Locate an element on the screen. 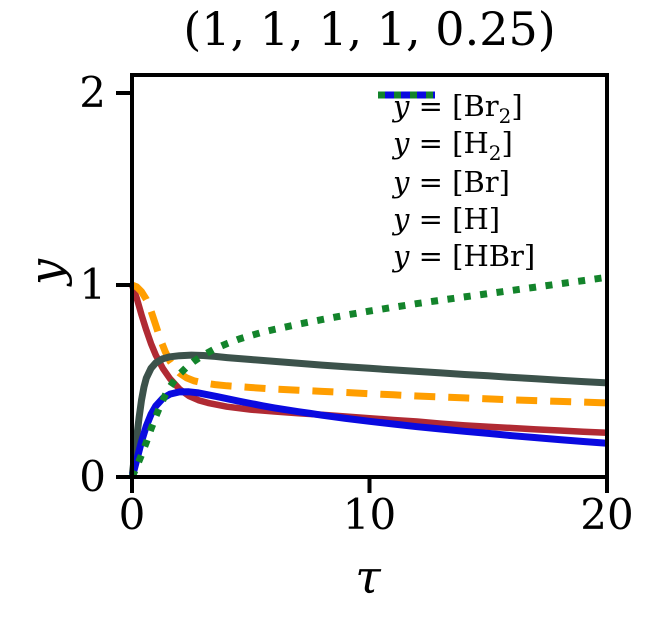 The image size is (660, 630). legend-label-h2: y = [H2] is located at coordinates (453, 145).